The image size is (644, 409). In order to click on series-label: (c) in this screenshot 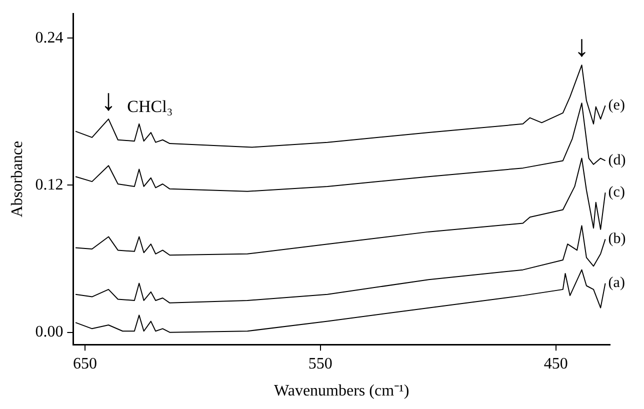, I will do `click(616, 192)`.